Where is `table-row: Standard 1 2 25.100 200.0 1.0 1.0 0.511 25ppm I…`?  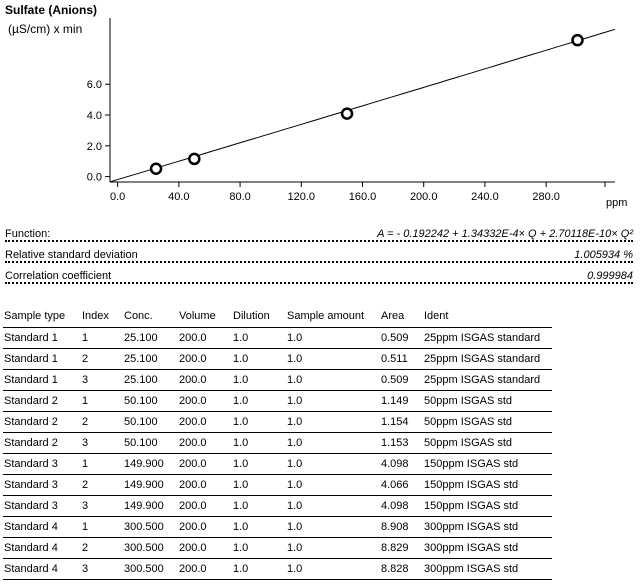 table-row: Standard 1 2 25.100 200.0 1.0 1.0 0.511 25ppm I… is located at coordinates (277, 359).